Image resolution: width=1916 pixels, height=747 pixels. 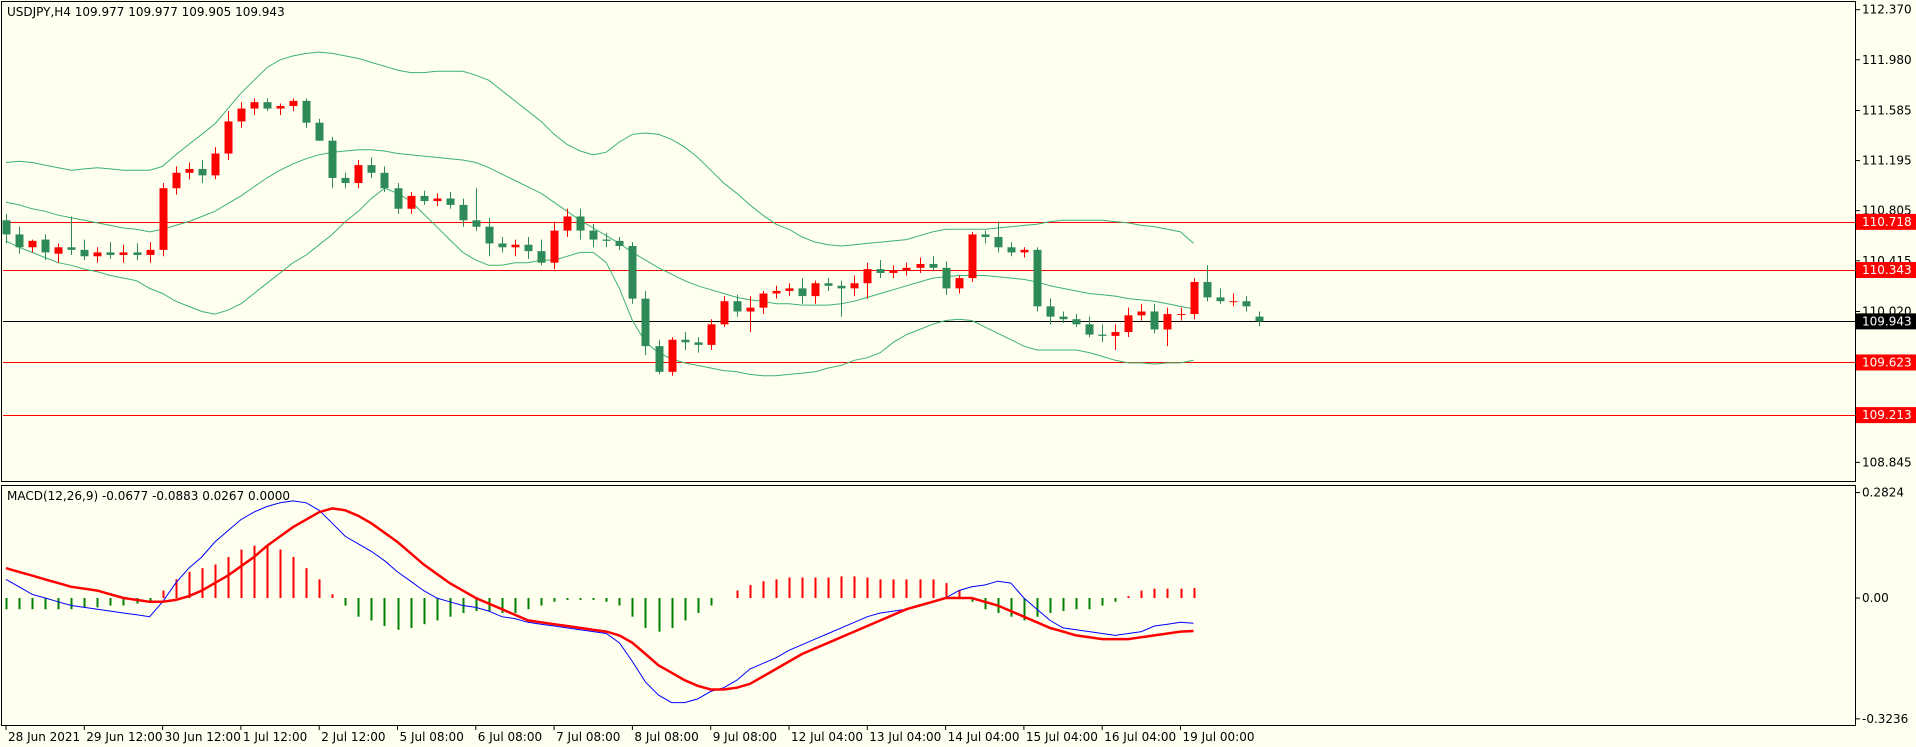 I want to click on current-price-tag-label: 109.943, so click(x=1887, y=321).